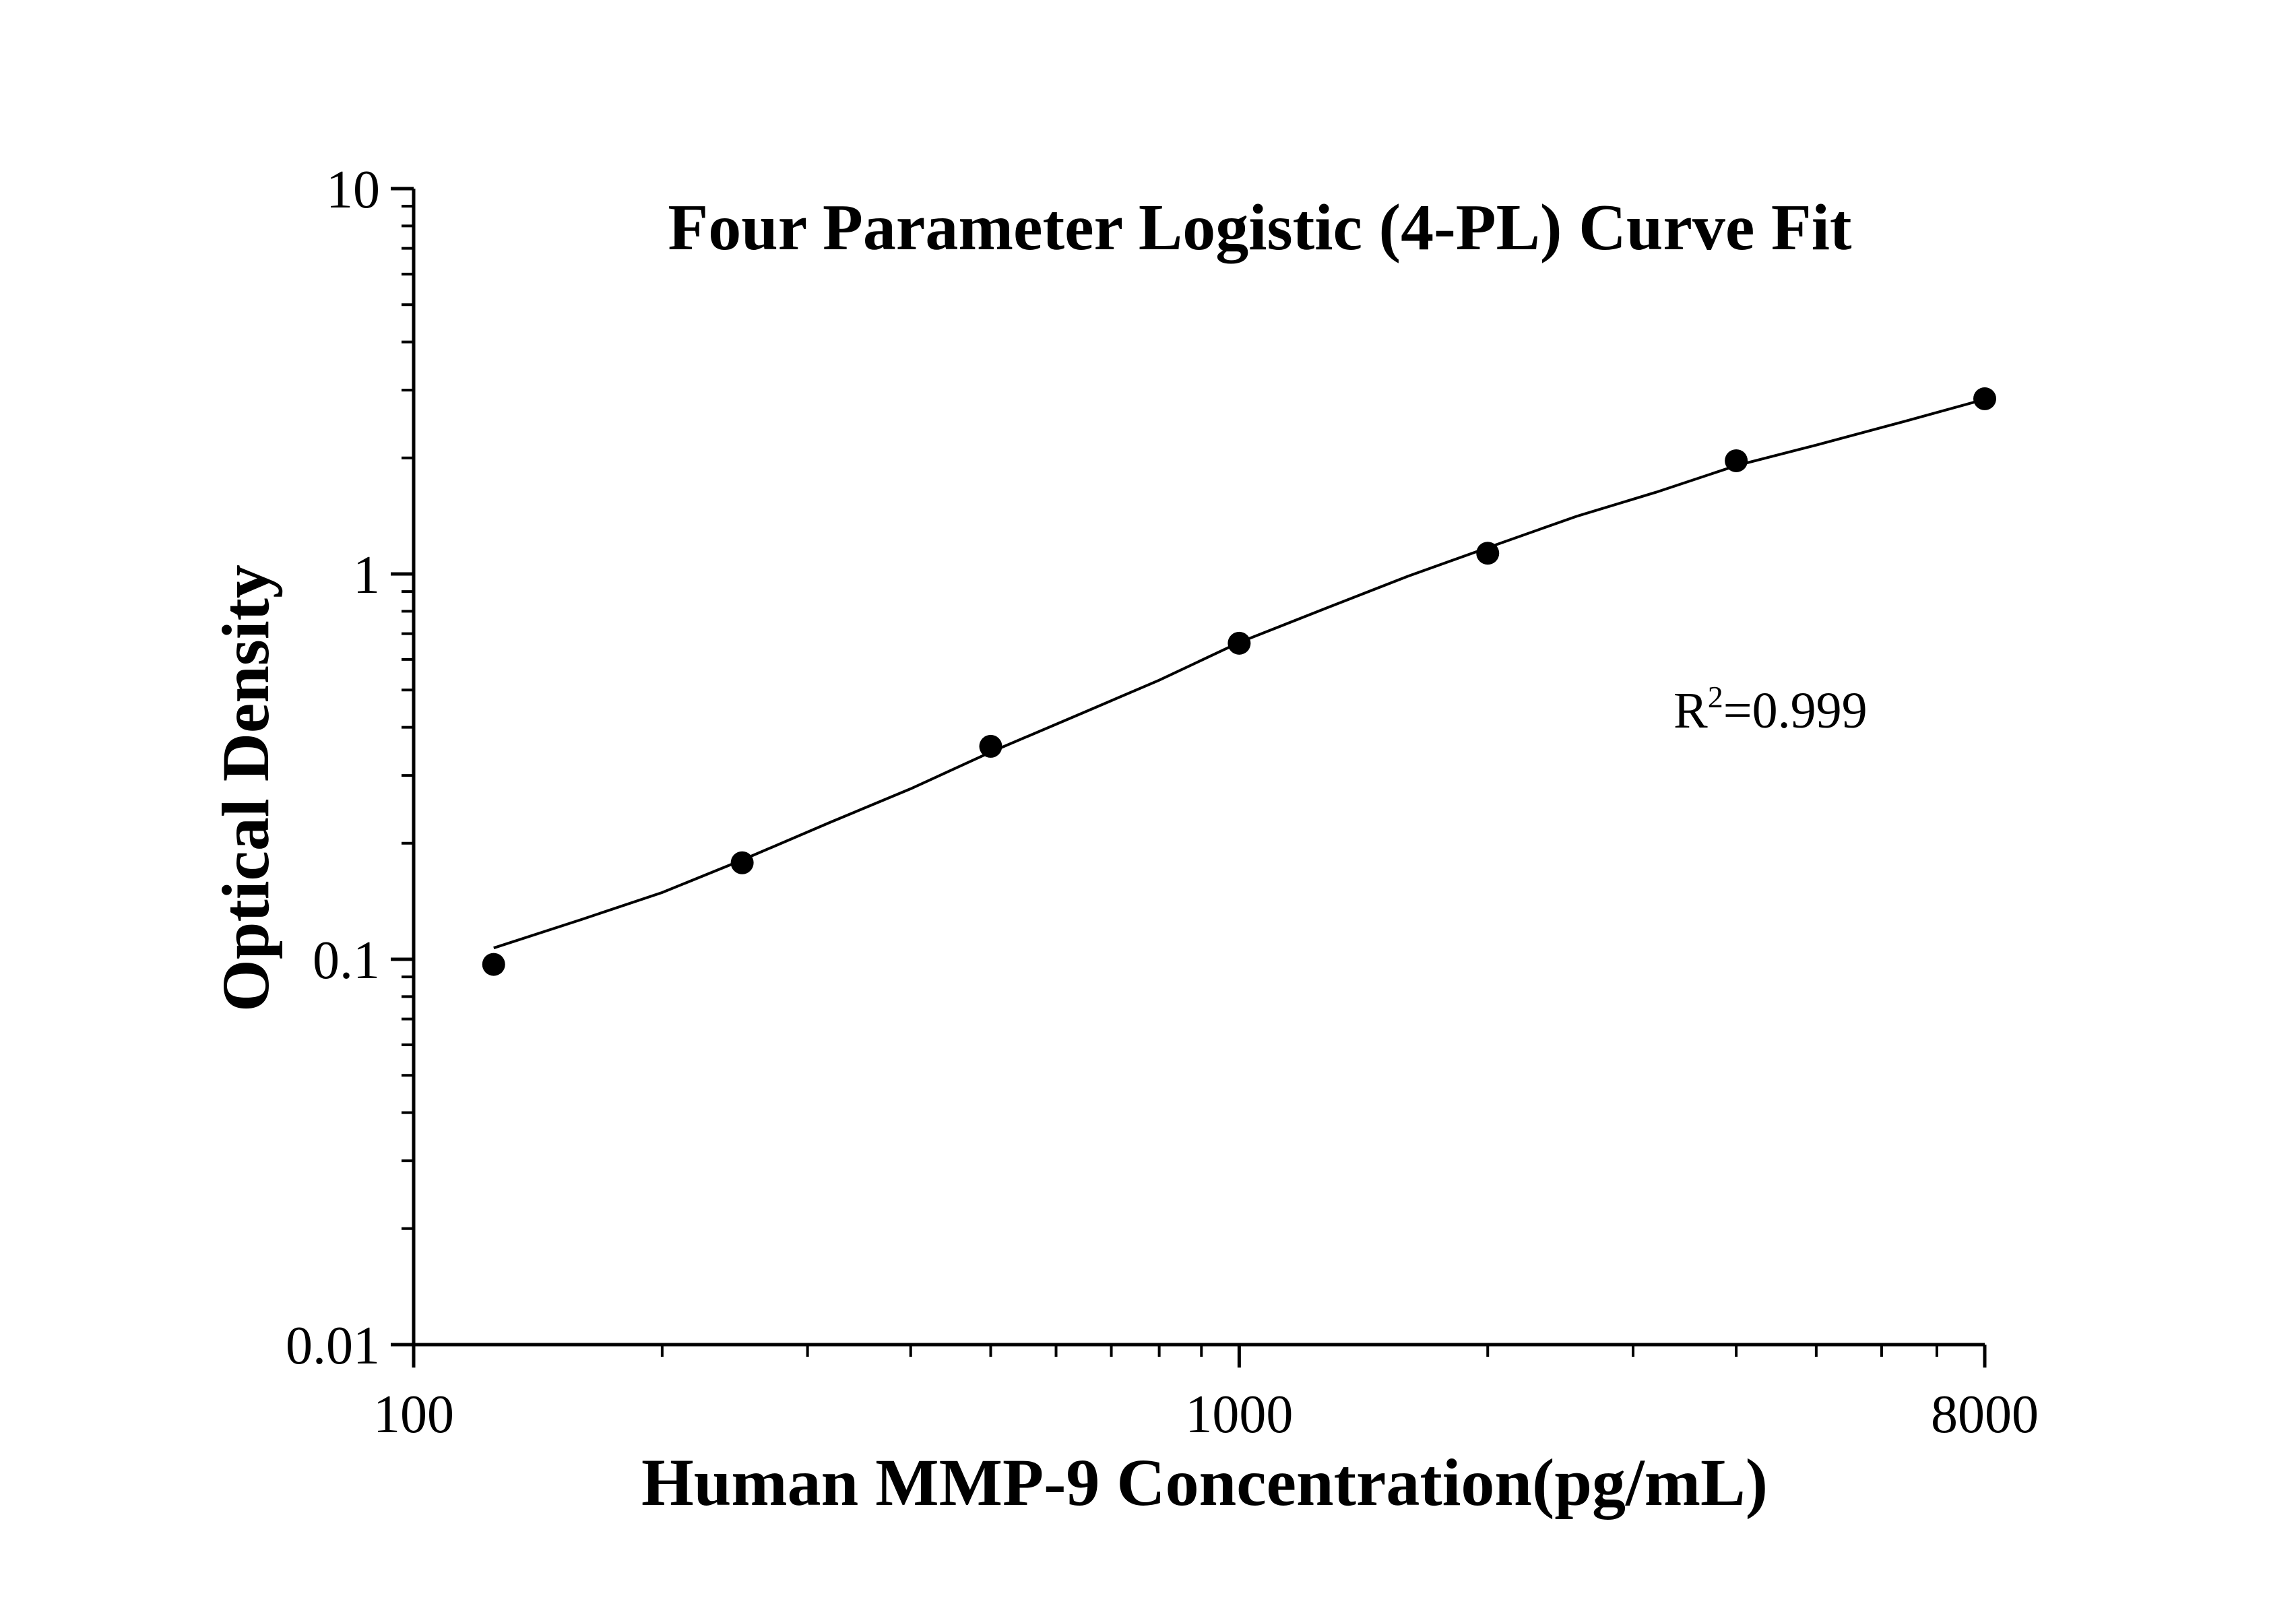 The image size is (2296, 1606). I want to click on r-squared-annotation: R2=0.999, so click(1770, 709).